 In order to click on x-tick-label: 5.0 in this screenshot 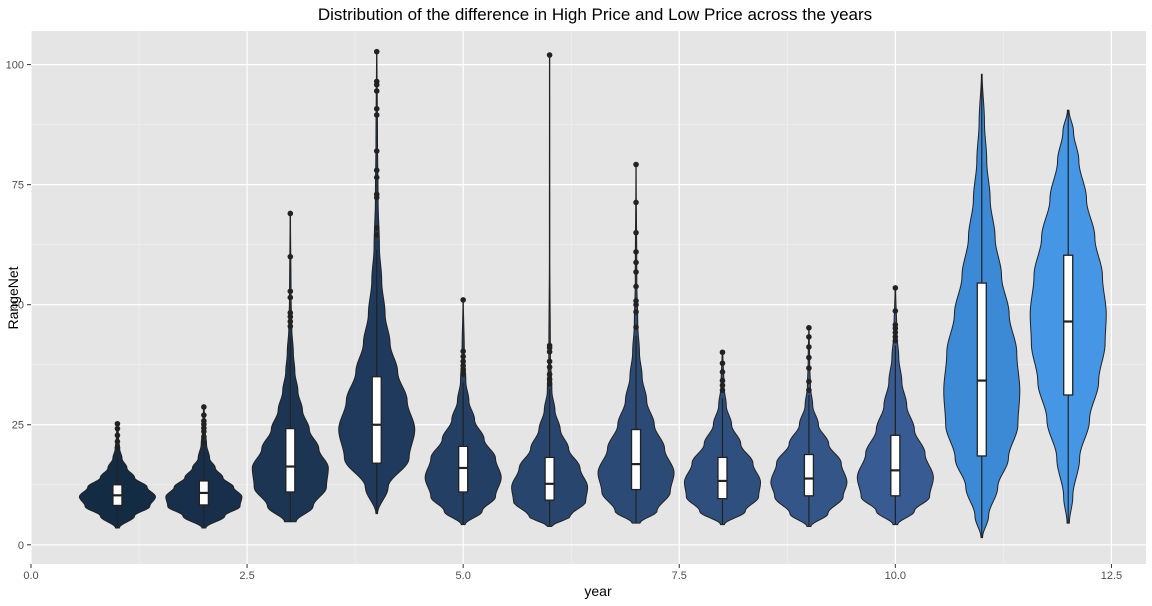, I will do `click(463, 576)`.